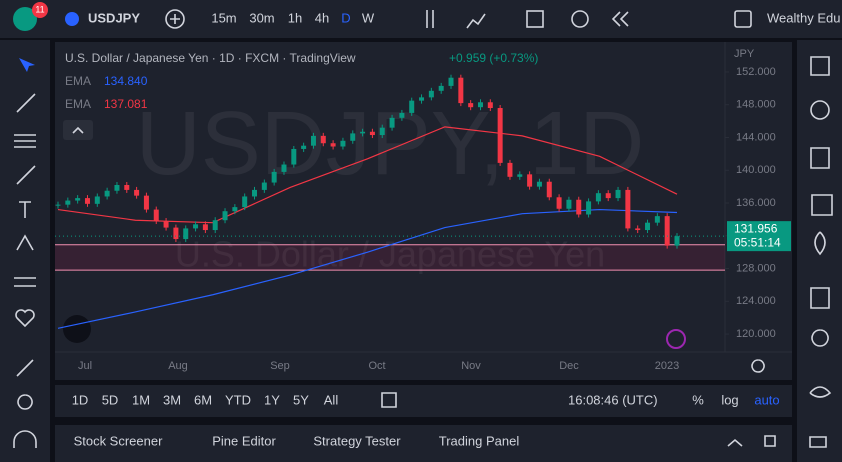  I want to click on drawing-tools, so click(25, 270).